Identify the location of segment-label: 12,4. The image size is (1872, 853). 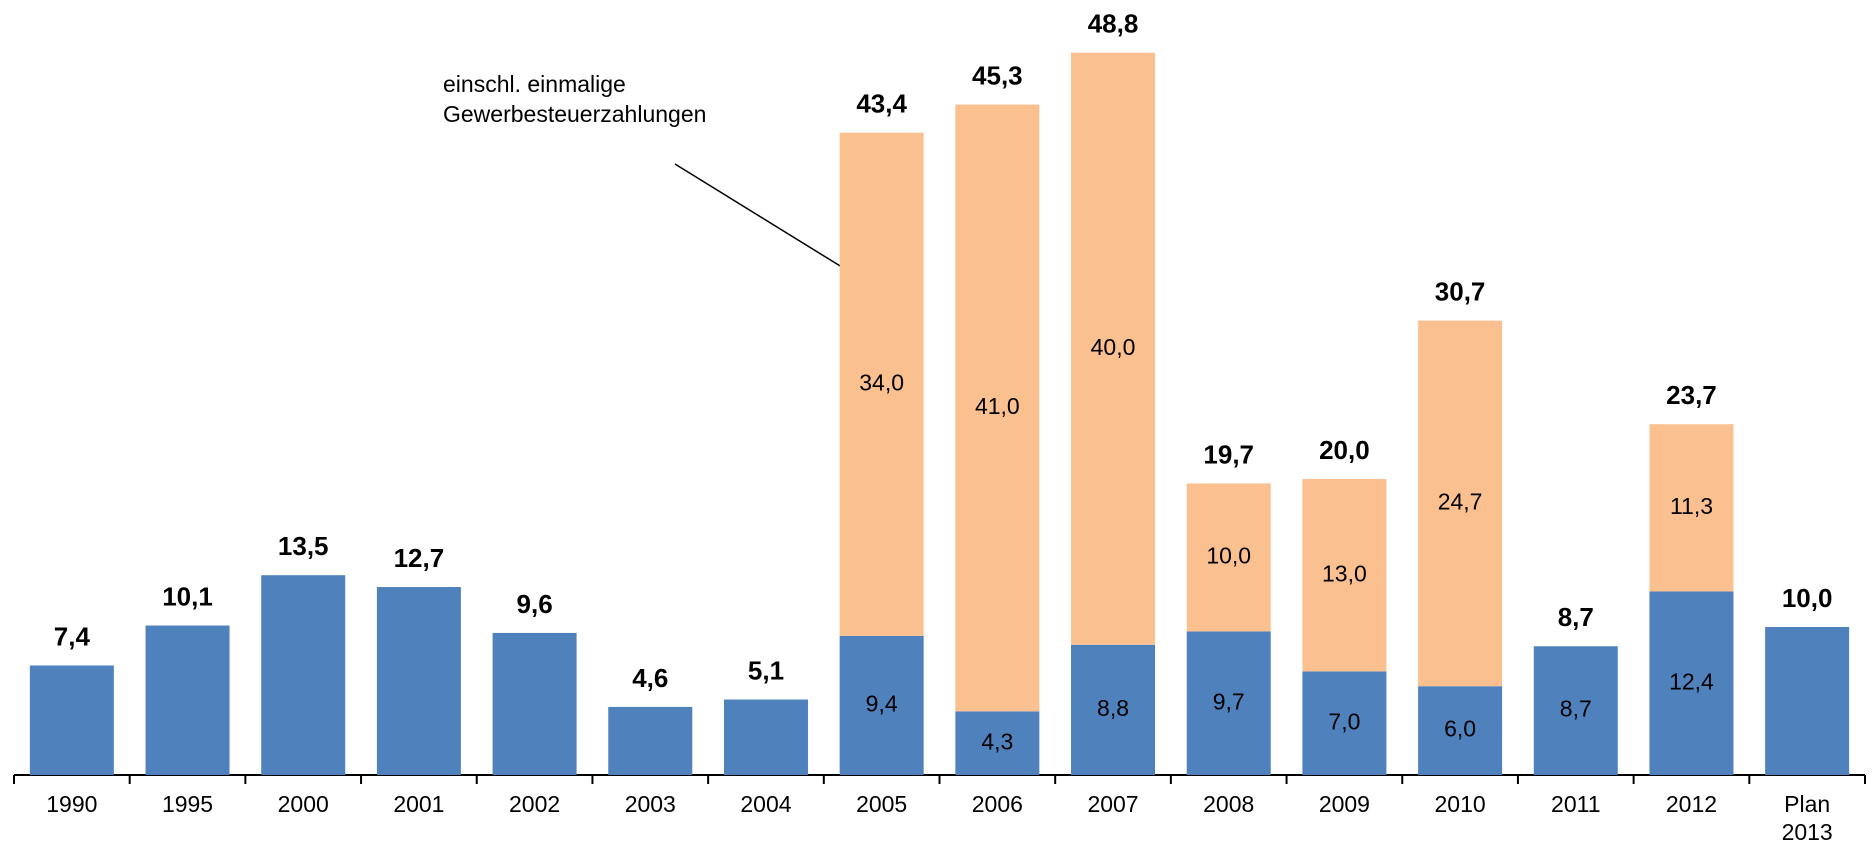
(1691, 681).